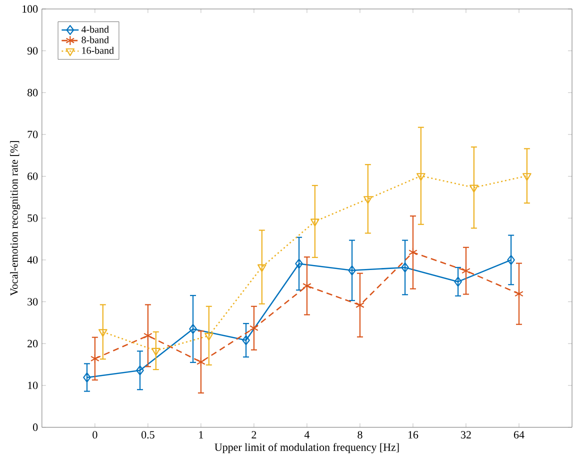 This screenshot has height=474, width=573. What do you see at coordinates (95, 29) in the screenshot?
I see `legend-label: 4-band` at bounding box center [95, 29].